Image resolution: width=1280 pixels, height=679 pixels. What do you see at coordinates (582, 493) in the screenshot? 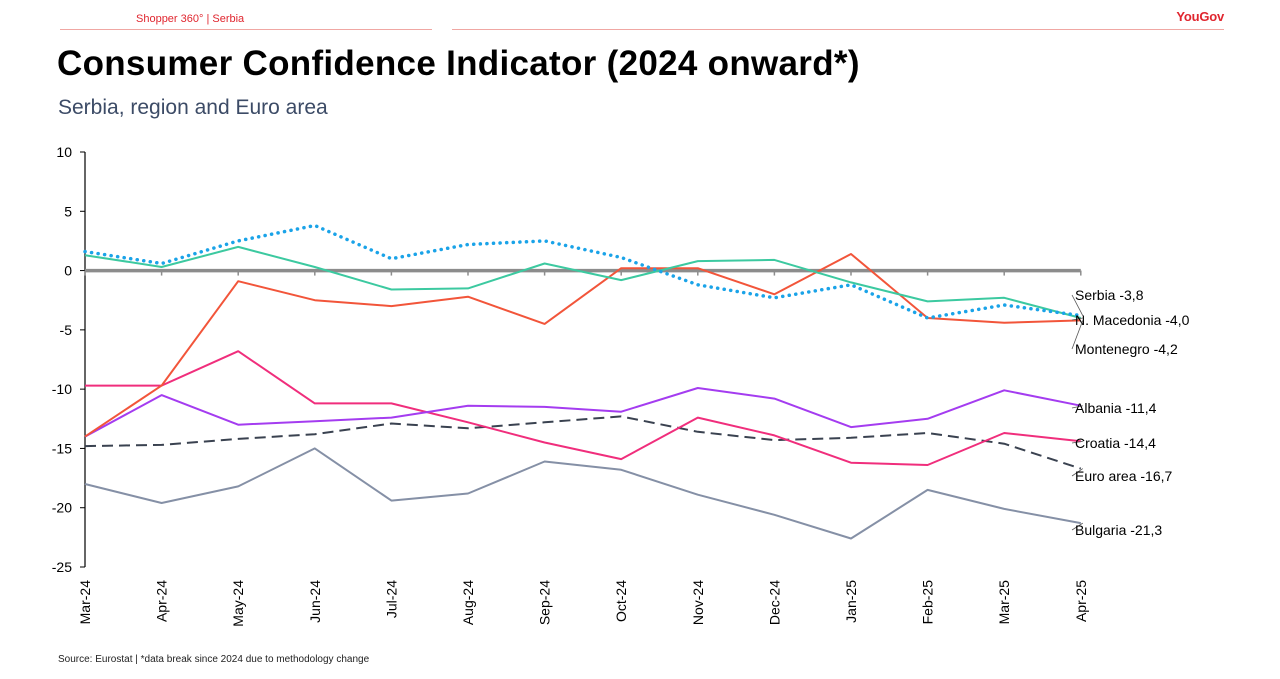
I see `series-line-bulgaria` at bounding box center [582, 493].